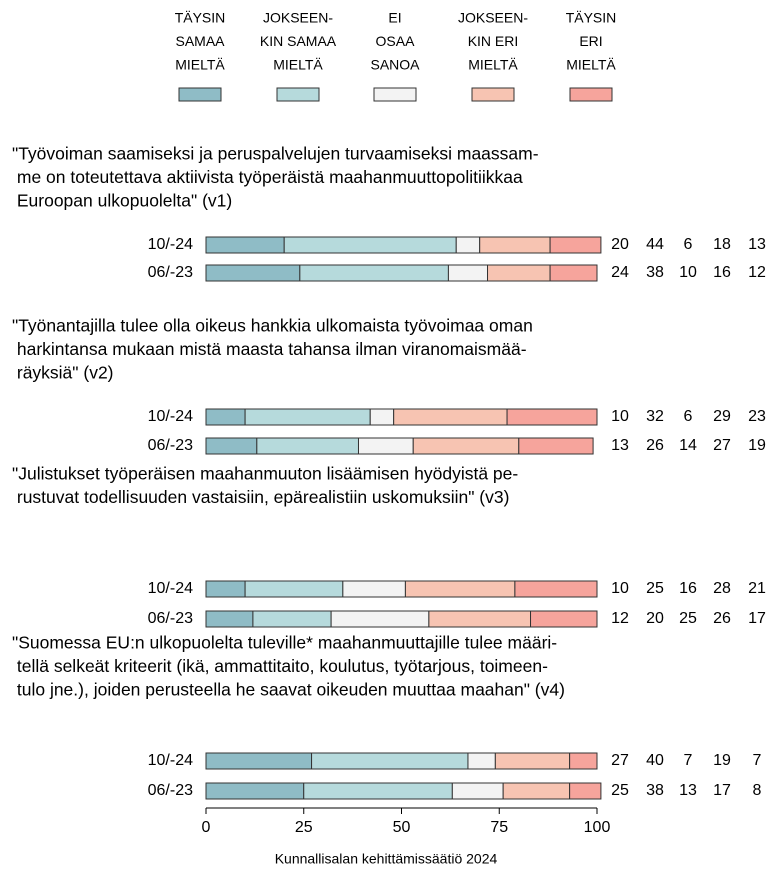  What do you see at coordinates (402, 827) in the screenshot?
I see `x-tick-label: 50` at bounding box center [402, 827].